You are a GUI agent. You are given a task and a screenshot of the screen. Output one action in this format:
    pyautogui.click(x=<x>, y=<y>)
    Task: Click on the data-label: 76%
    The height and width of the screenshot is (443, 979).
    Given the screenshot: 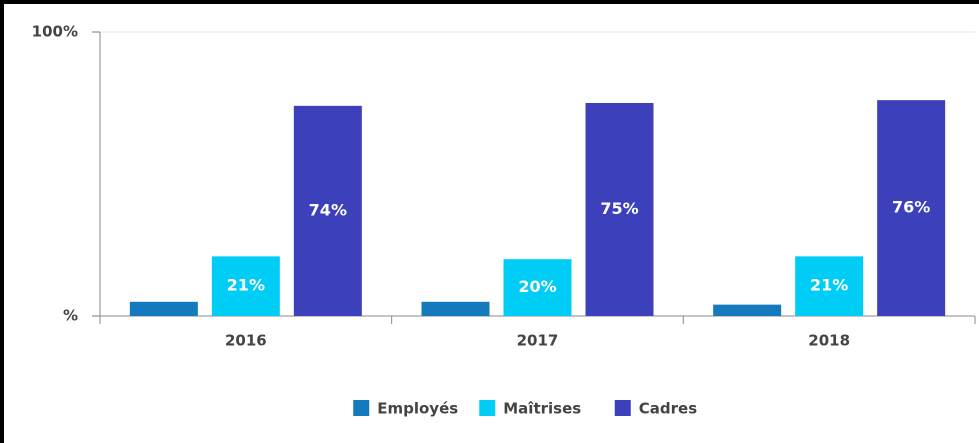 What is the action you would take?
    pyautogui.click(x=911, y=207)
    